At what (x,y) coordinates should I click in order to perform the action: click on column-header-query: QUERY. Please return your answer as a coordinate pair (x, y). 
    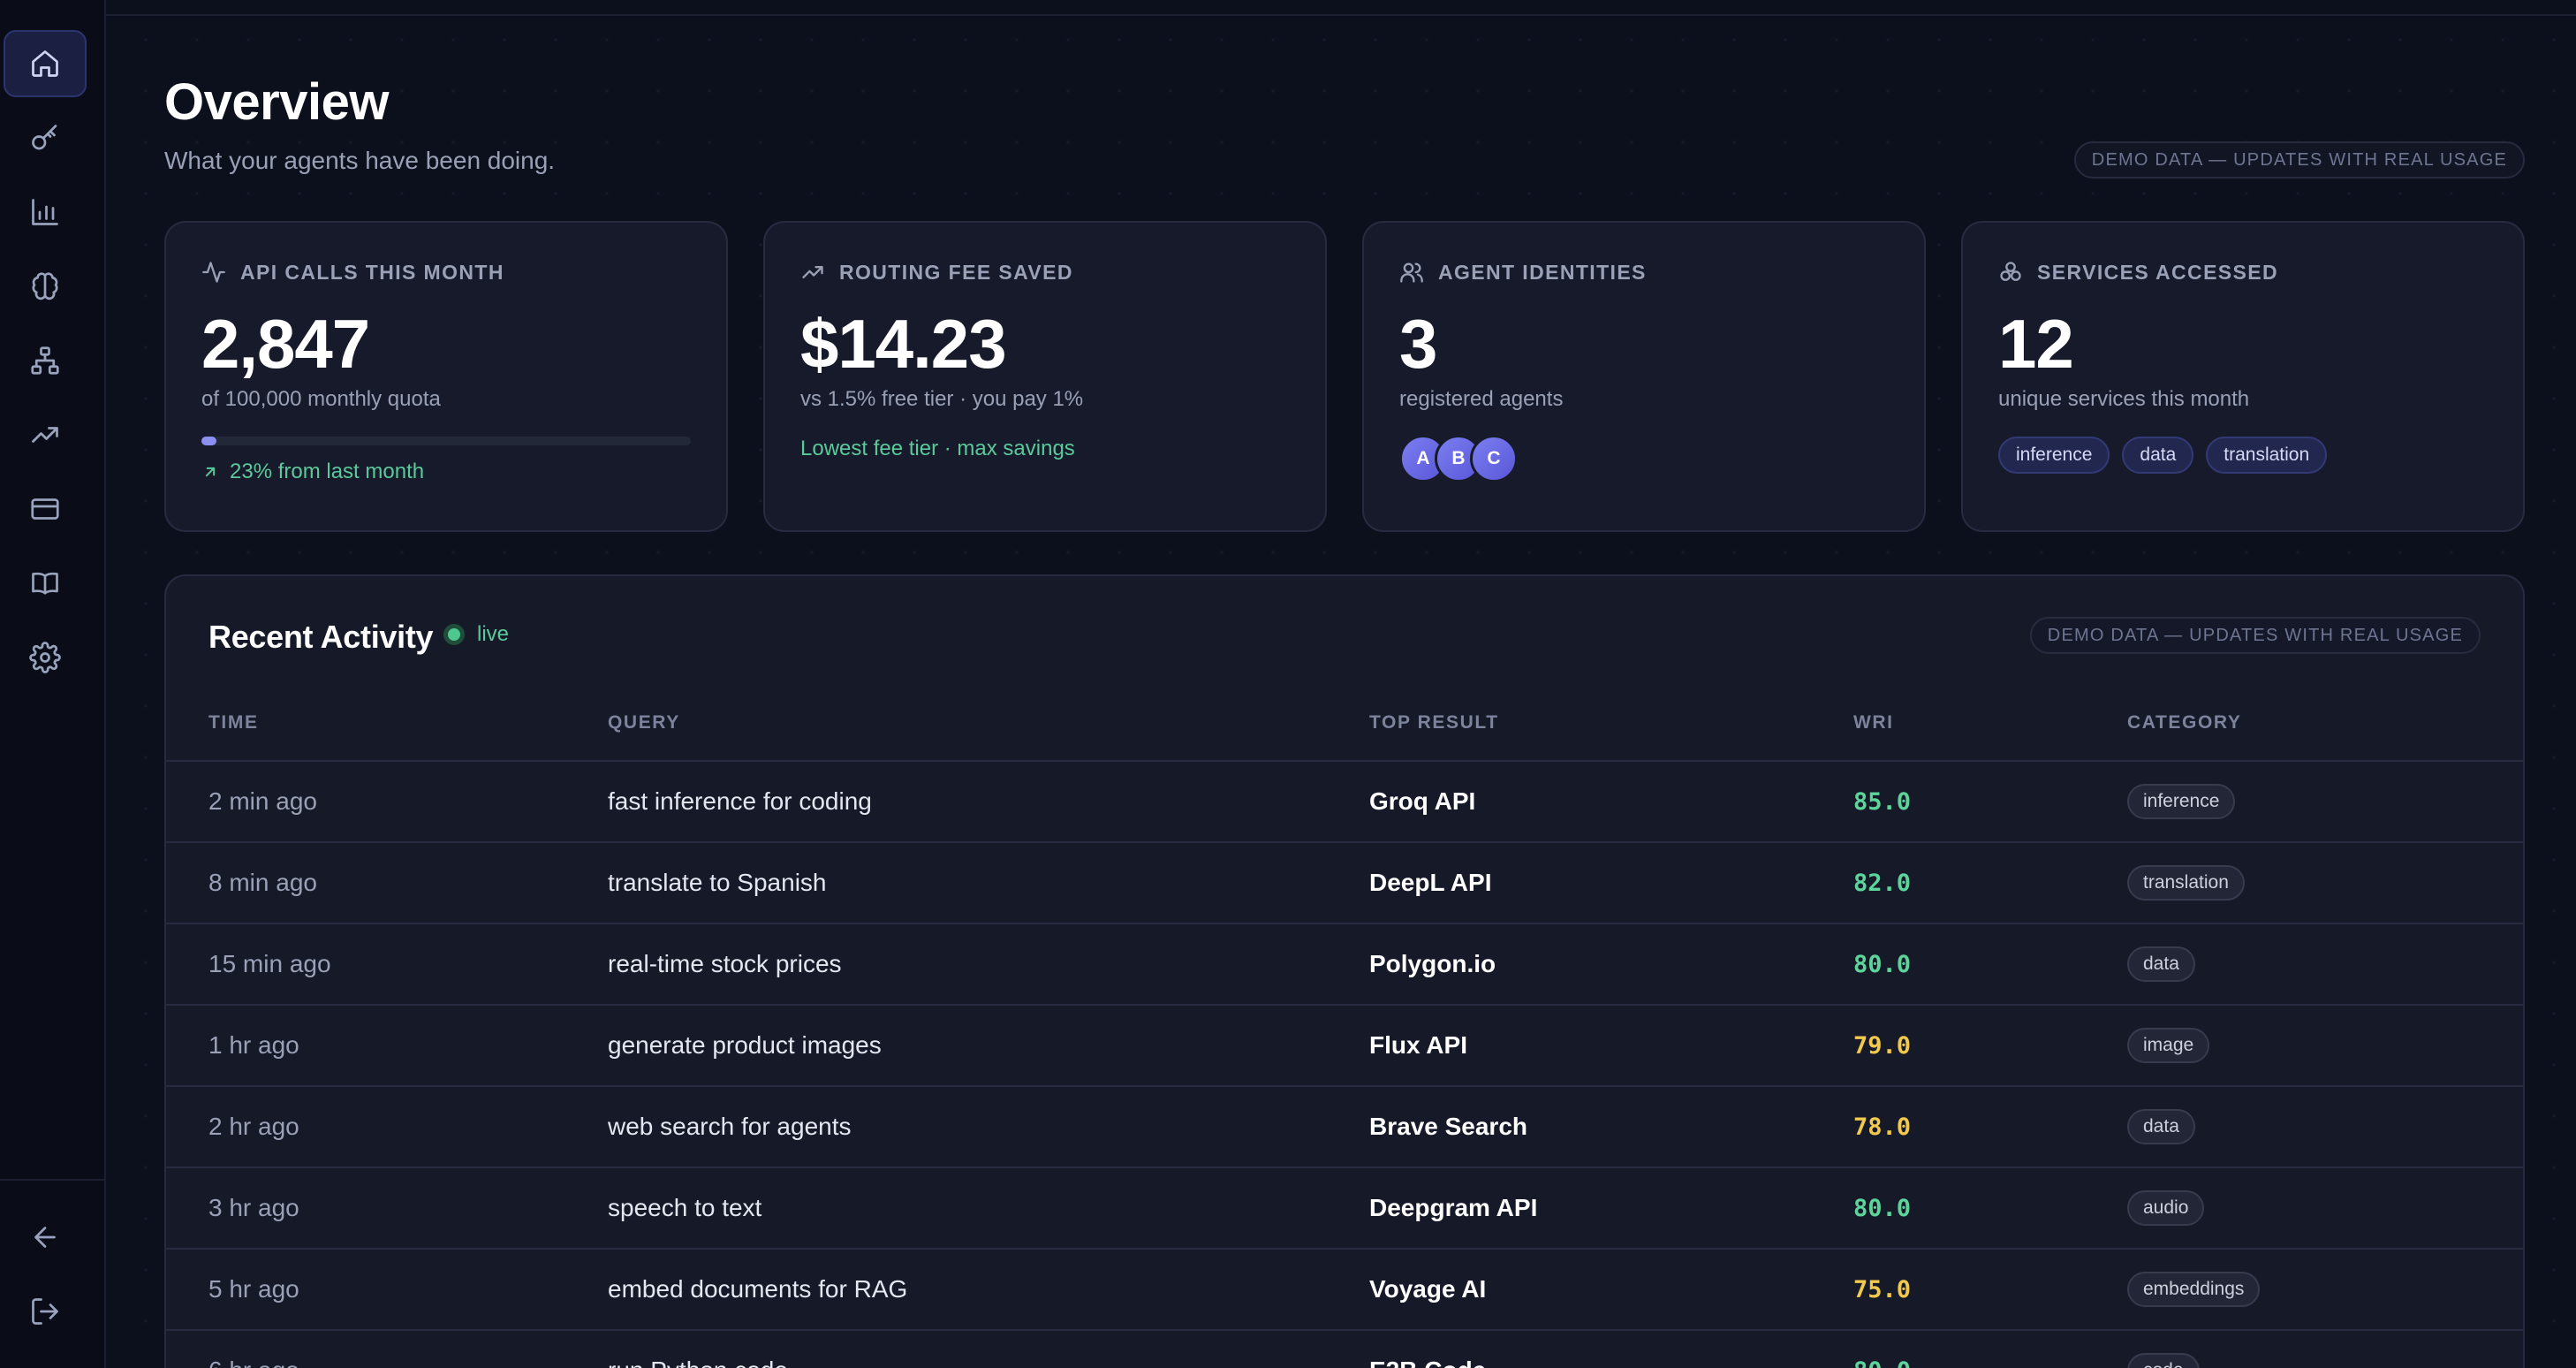
    Looking at the image, I should click on (644, 722).